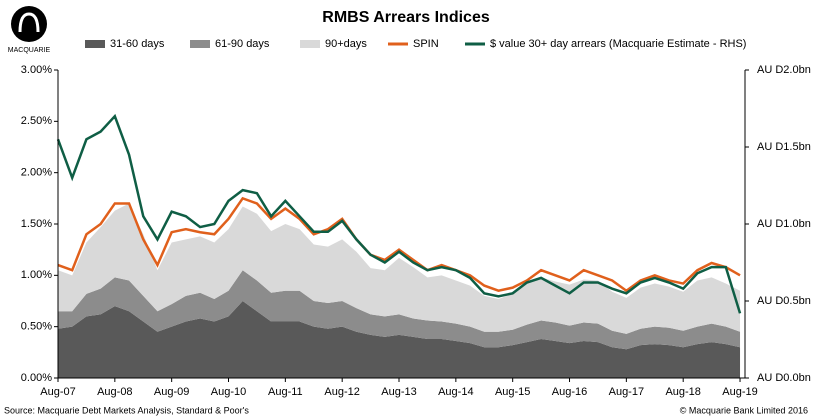 This screenshot has width=813, height=418. I want to click on logo-mark, so click(29, 24).